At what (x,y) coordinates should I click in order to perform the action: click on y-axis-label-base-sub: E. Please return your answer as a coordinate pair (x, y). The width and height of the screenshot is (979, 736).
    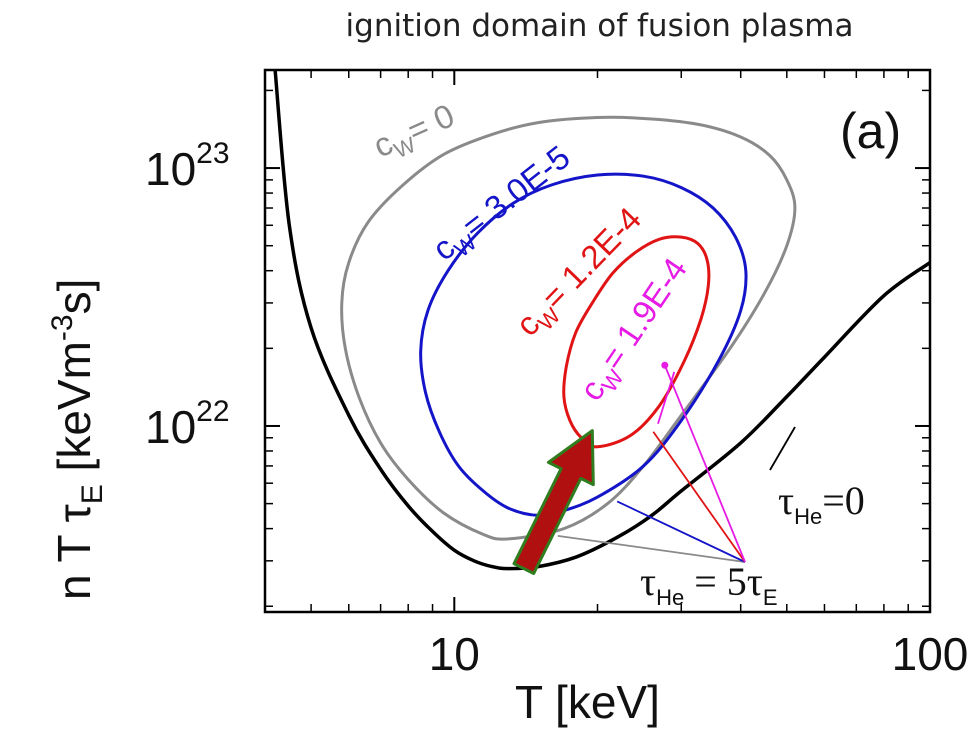
    Looking at the image, I should click on (92, 494).